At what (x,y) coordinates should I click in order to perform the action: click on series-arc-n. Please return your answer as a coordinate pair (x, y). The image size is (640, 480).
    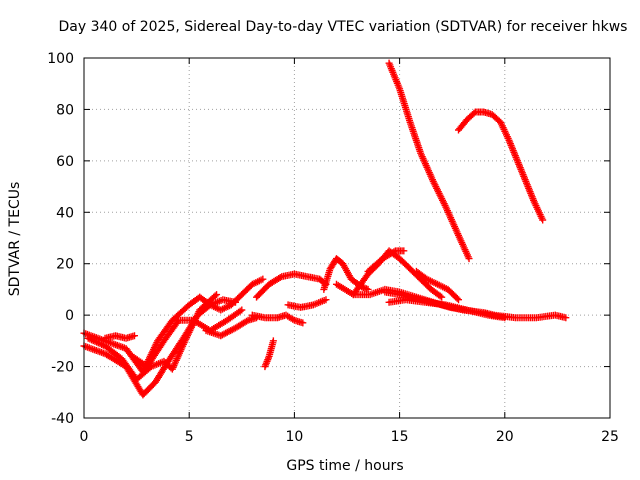
    Looking at the image, I should click on (386, 261).